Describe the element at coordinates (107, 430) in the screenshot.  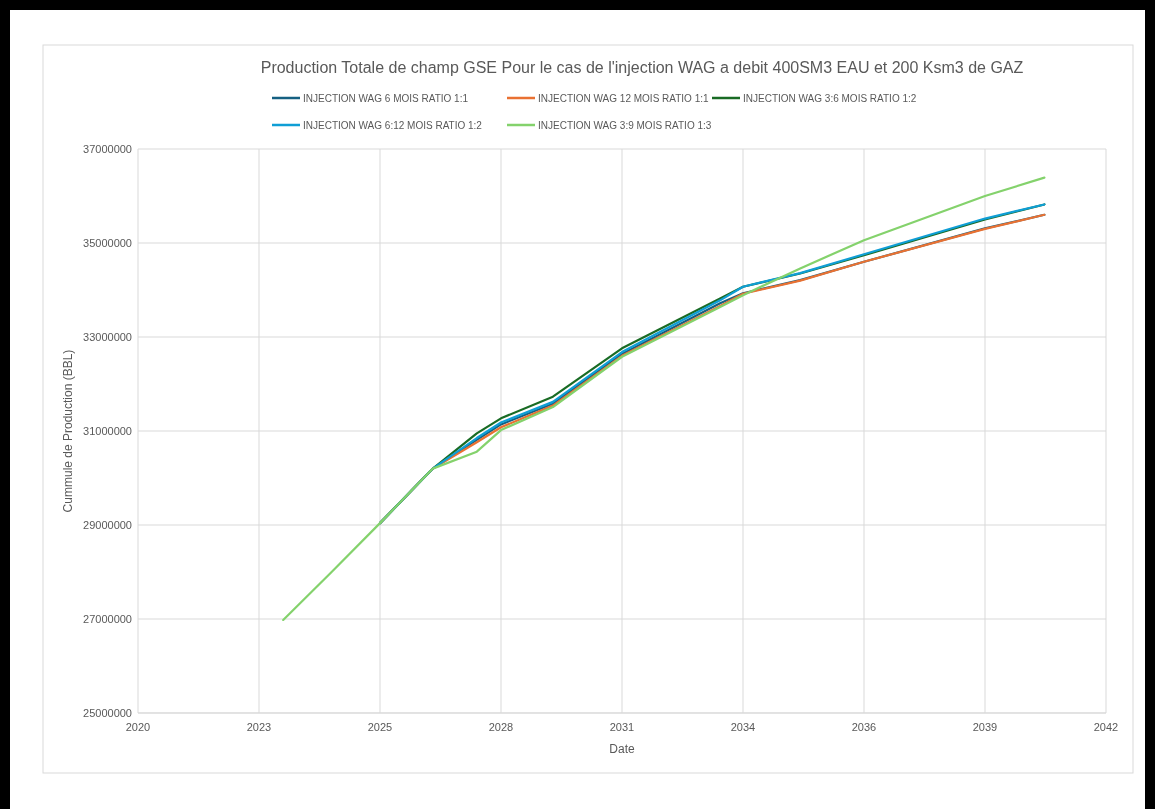
I see `y-tick-label: 31000000` at that location.